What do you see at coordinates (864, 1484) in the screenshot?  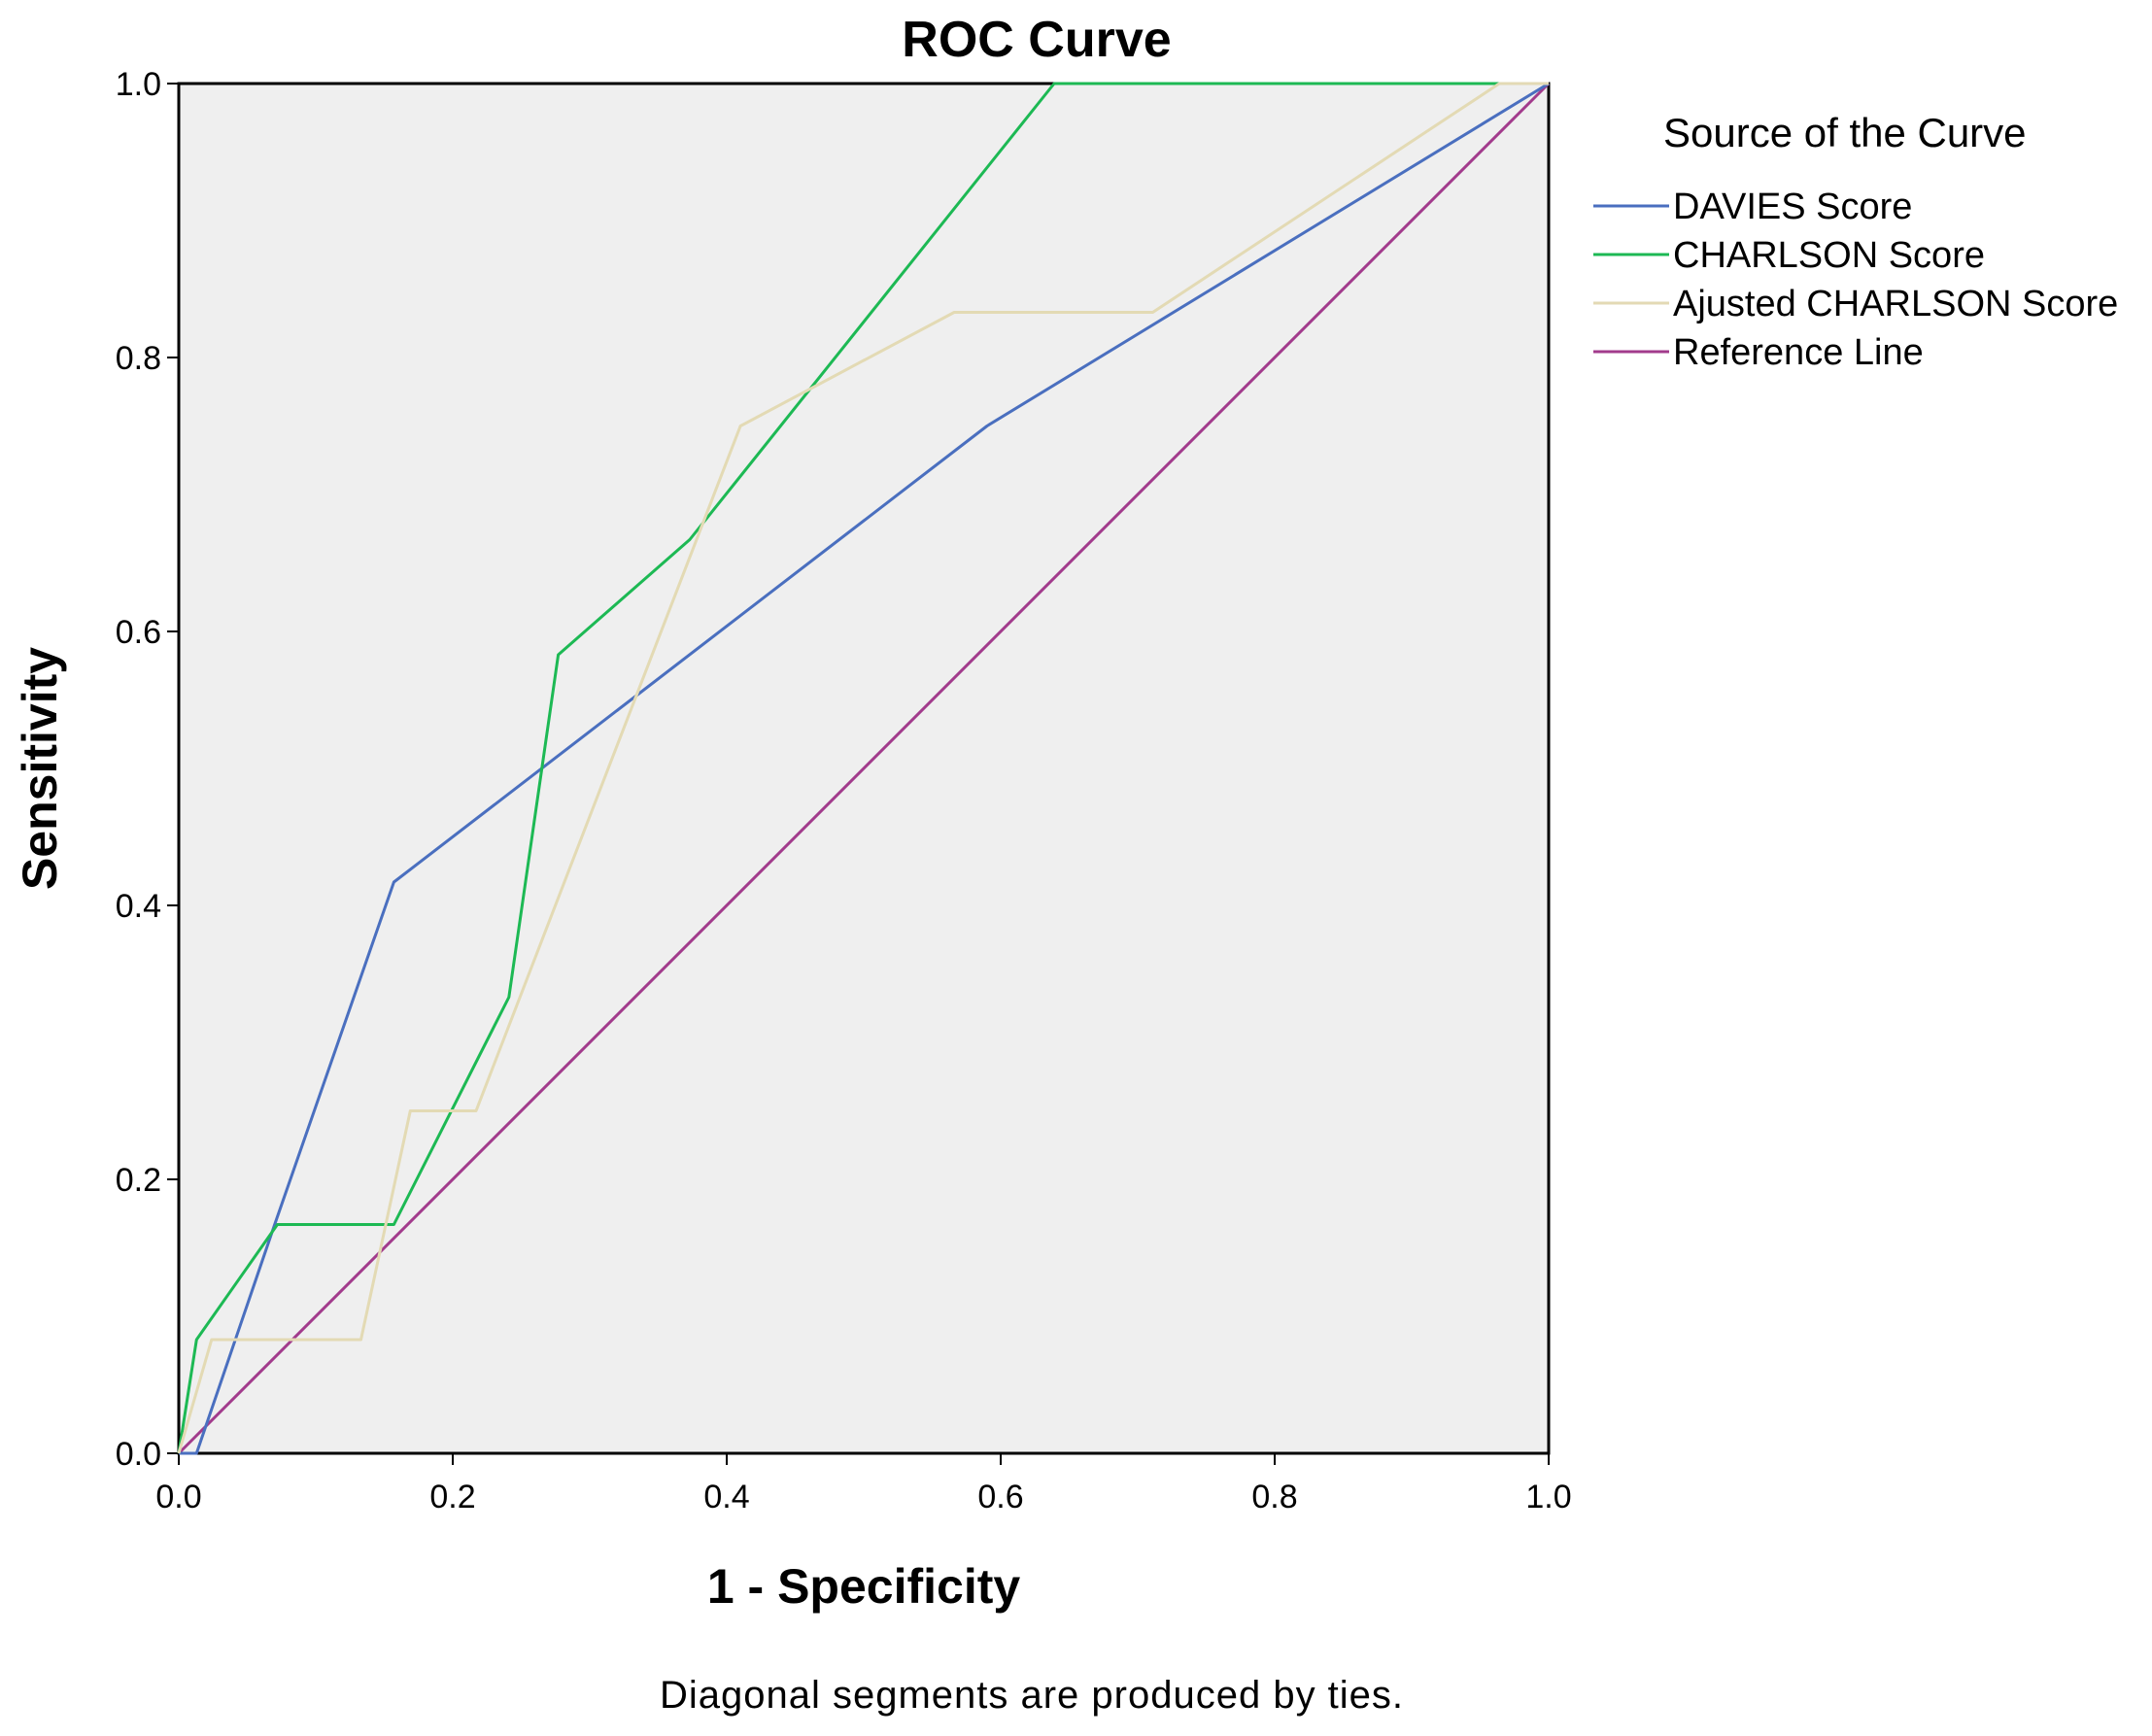 I see `x-axis-ticks: 0.0 0.2 0.4 0.6 0.8 1.0` at bounding box center [864, 1484].